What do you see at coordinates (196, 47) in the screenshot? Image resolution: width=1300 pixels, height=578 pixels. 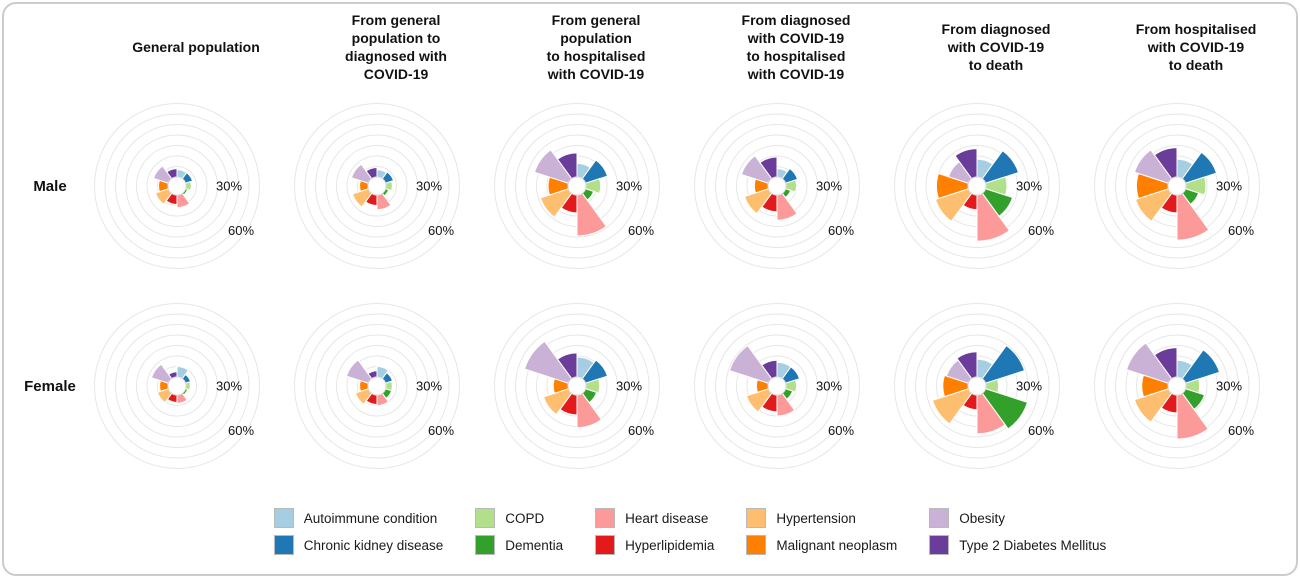 I see `column-header-1: General population` at bounding box center [196, 47].